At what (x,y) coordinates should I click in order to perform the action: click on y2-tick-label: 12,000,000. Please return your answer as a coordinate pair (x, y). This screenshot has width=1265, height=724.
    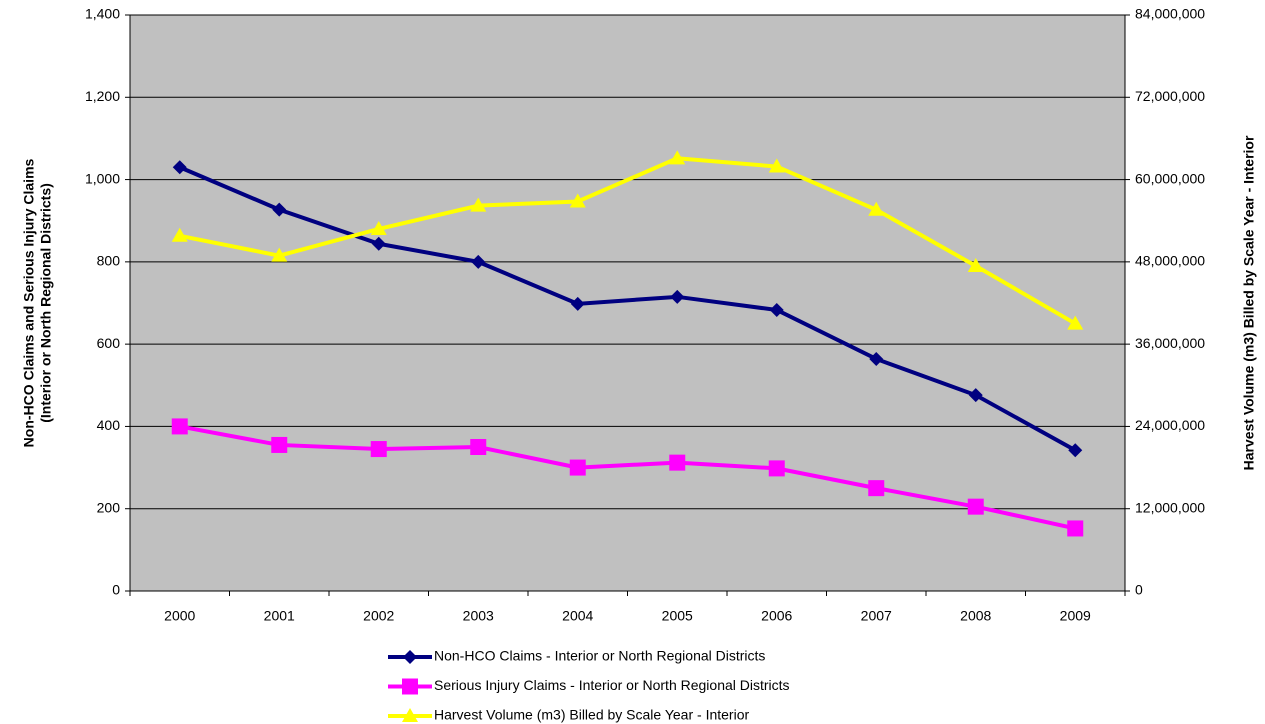
    Looking at the image, I should click on (1170, 507).